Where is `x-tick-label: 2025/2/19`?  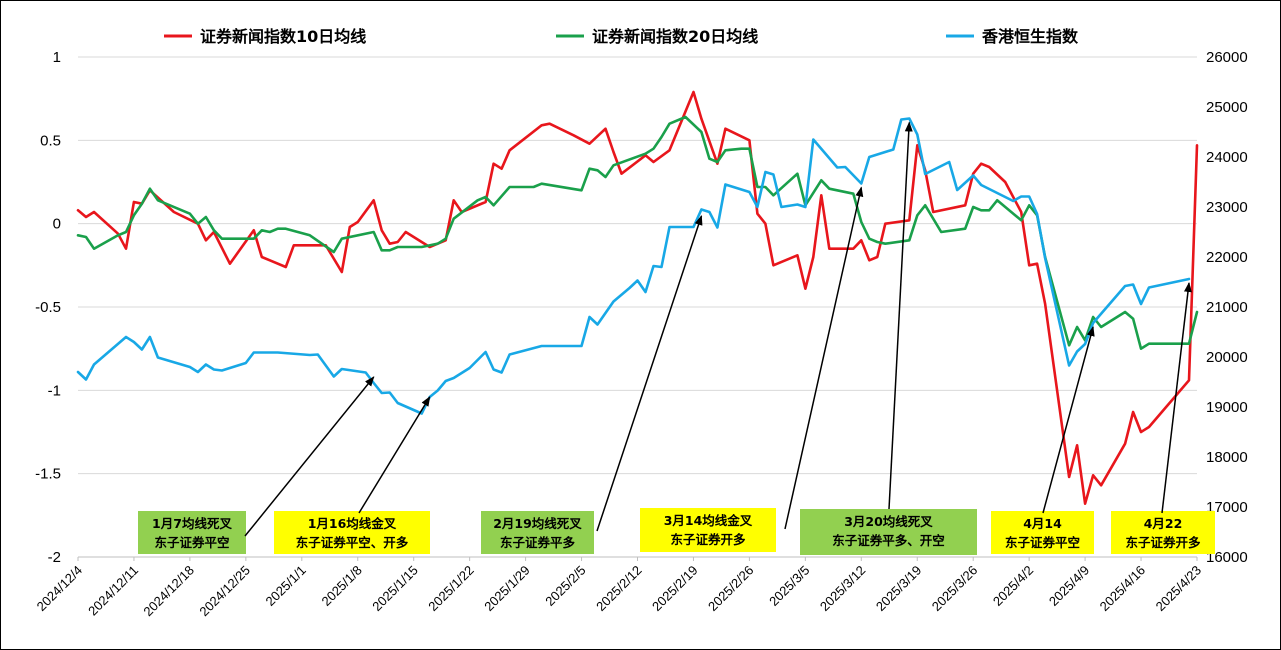 x-tick-label: 2025/2/19 is located at coordinates (675, 589).